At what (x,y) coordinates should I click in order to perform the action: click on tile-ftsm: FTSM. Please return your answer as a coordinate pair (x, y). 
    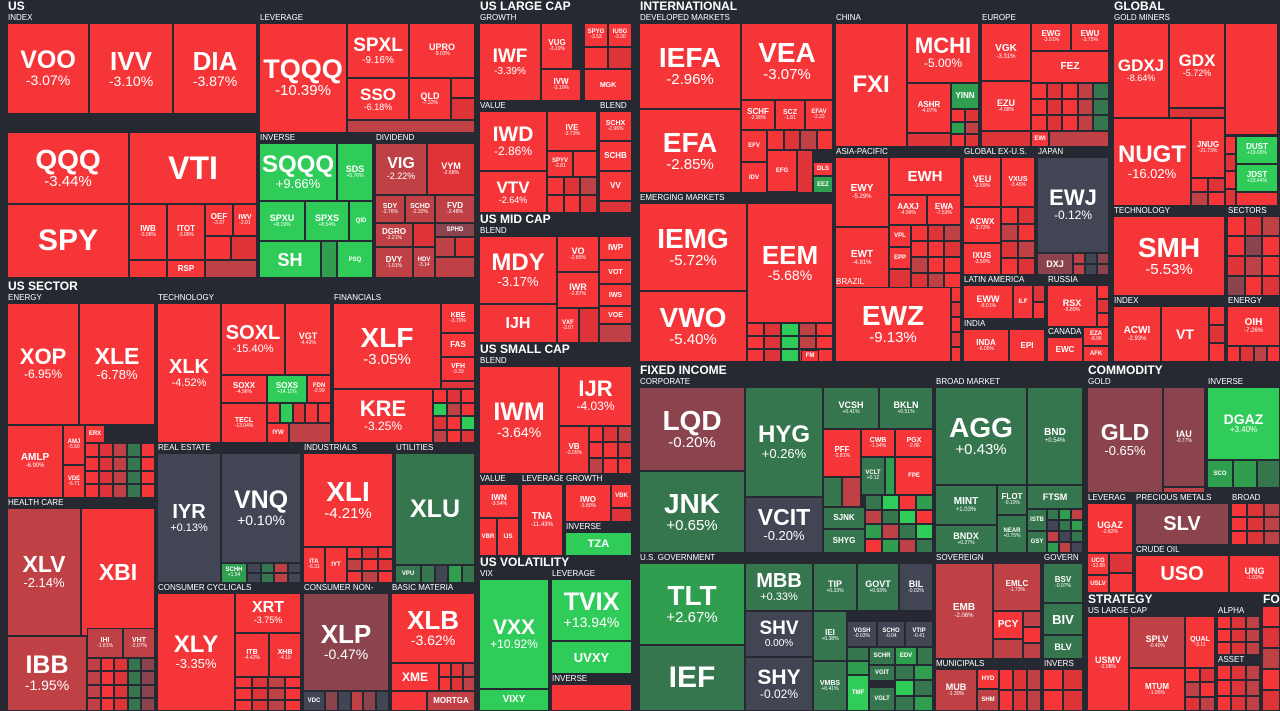
    Looking at the image, I should click on (1055, 497).